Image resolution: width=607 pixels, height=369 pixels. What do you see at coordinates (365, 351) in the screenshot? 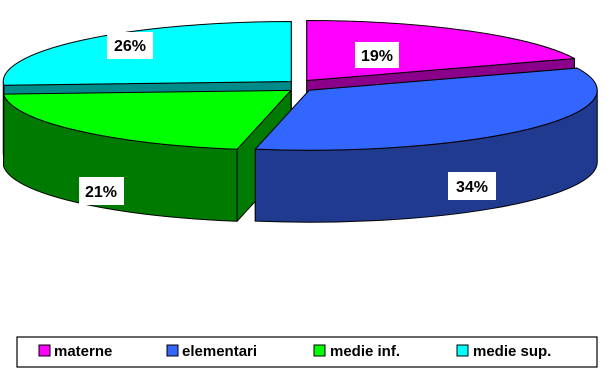
I see `legend-label-medie-inf: medie inf.` at bounding box center [365, 351].